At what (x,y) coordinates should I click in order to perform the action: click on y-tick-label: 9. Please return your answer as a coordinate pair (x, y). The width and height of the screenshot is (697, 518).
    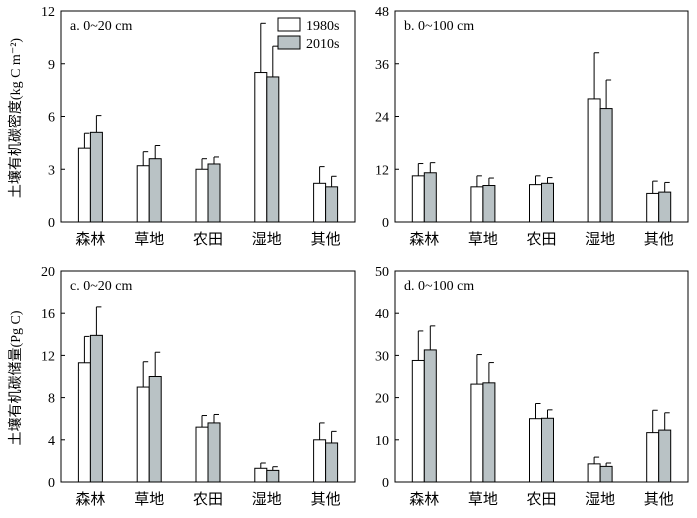
    Looking at the image, I should click on (51, 65).